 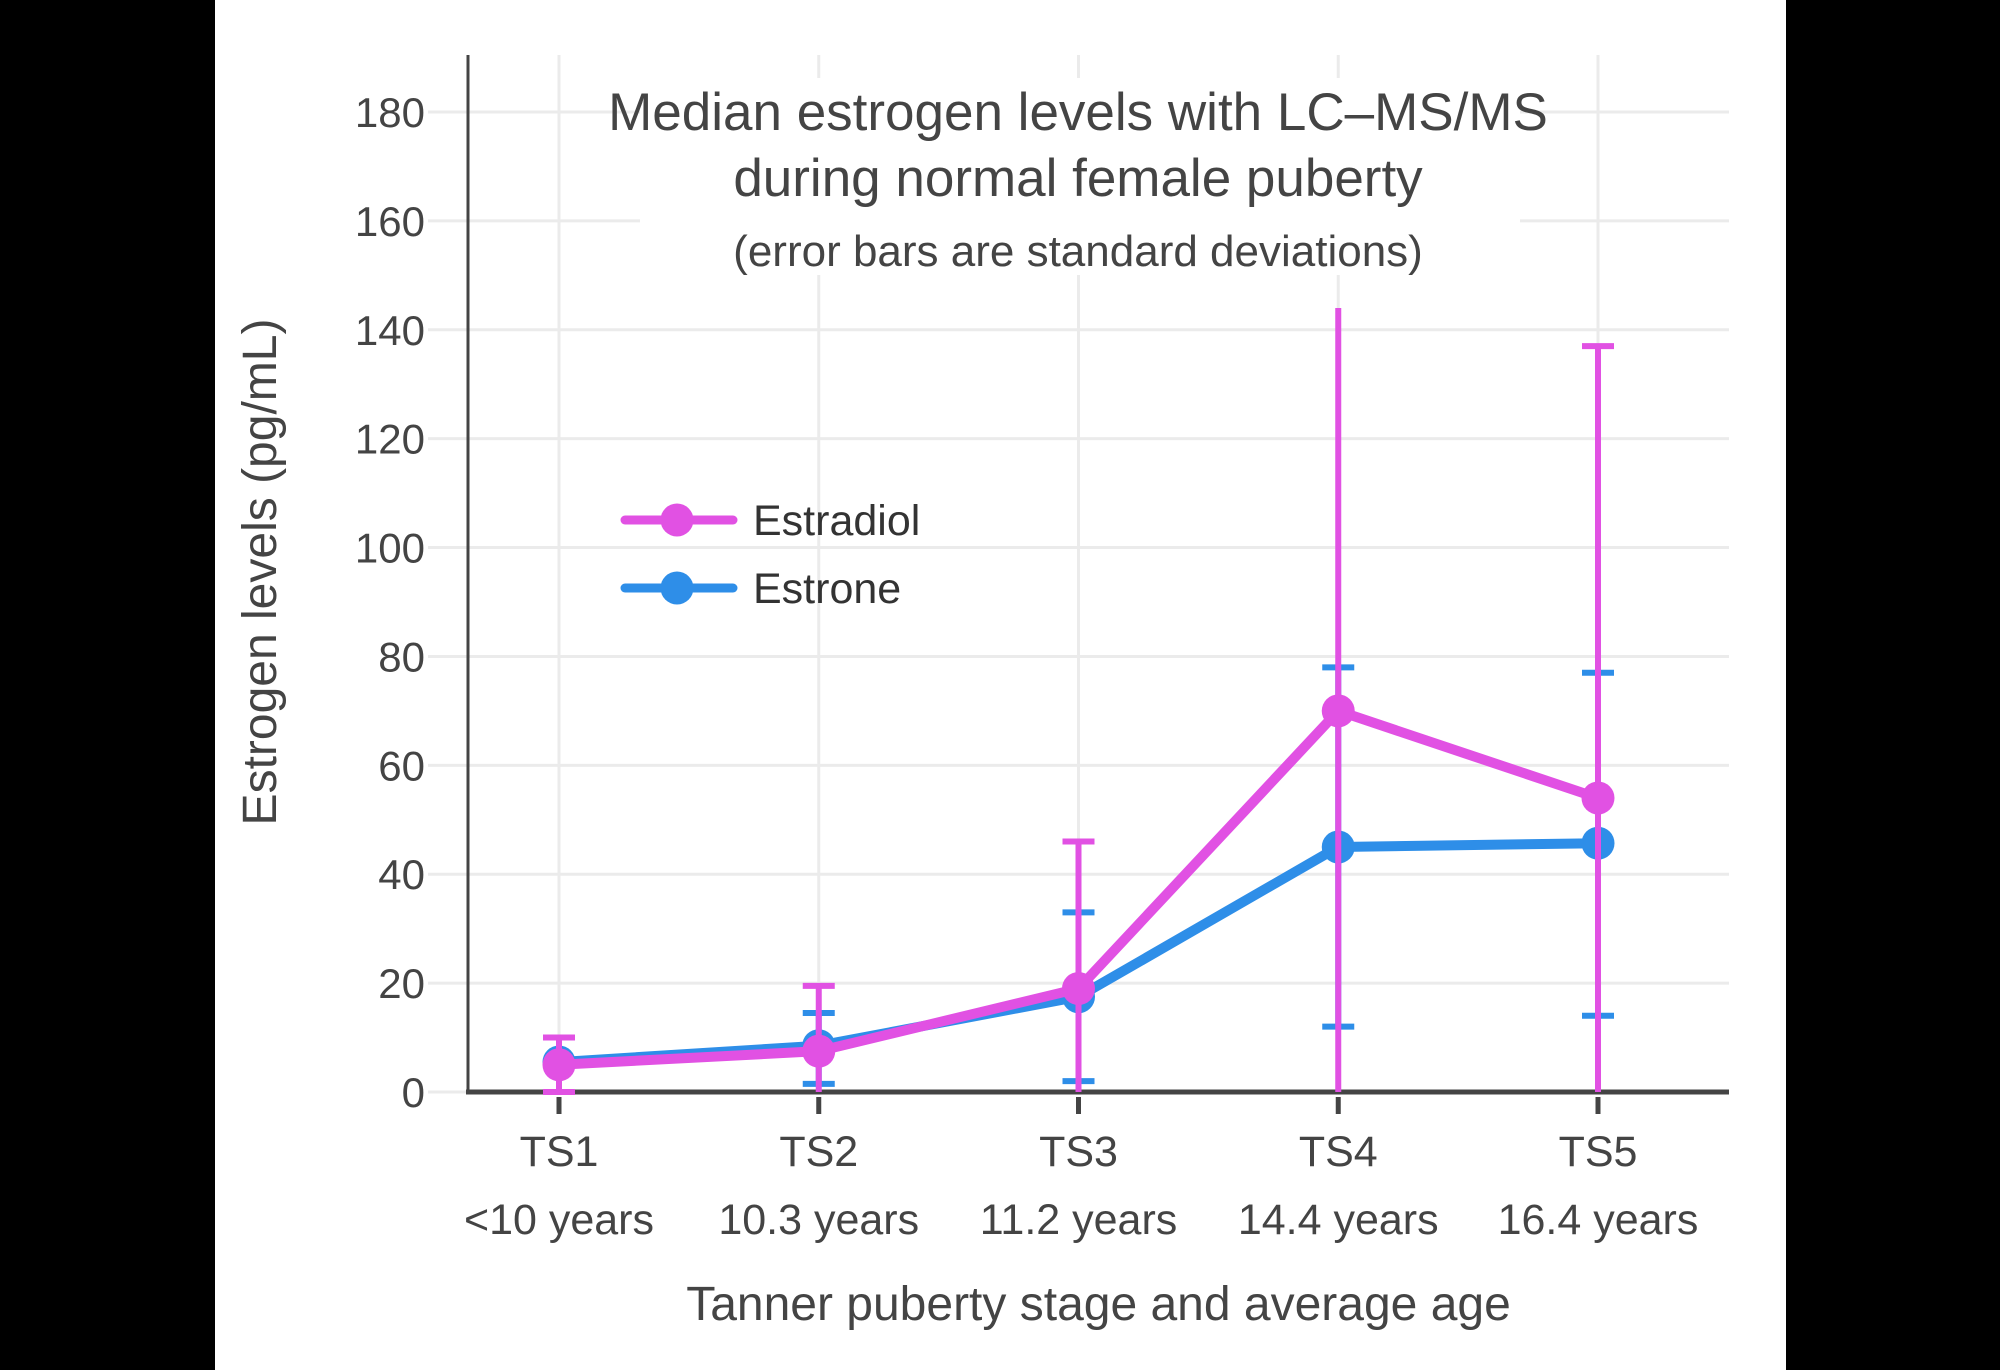 What do you see at coordinates (1079, 1220) in the screenshot?
I see `x-age-label-TS3: 11.2 years` at bounding box center [1079, 1220].